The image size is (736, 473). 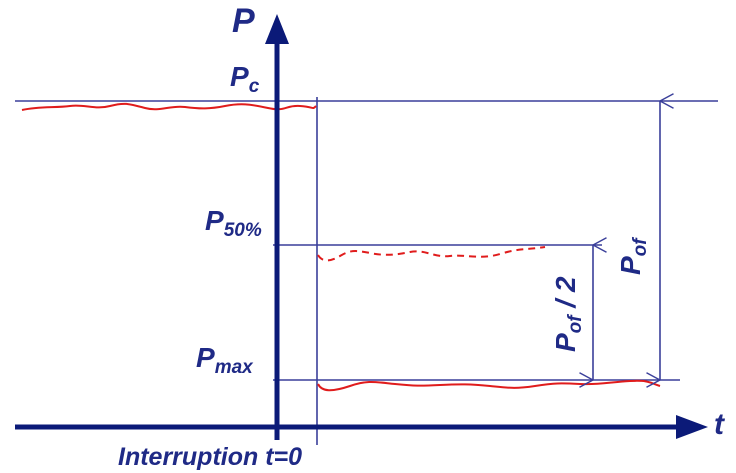 What do you see at coordinates (233, 223) in the screenshot?
I see `p50-label: P50%` at bounding box center [233, 223].